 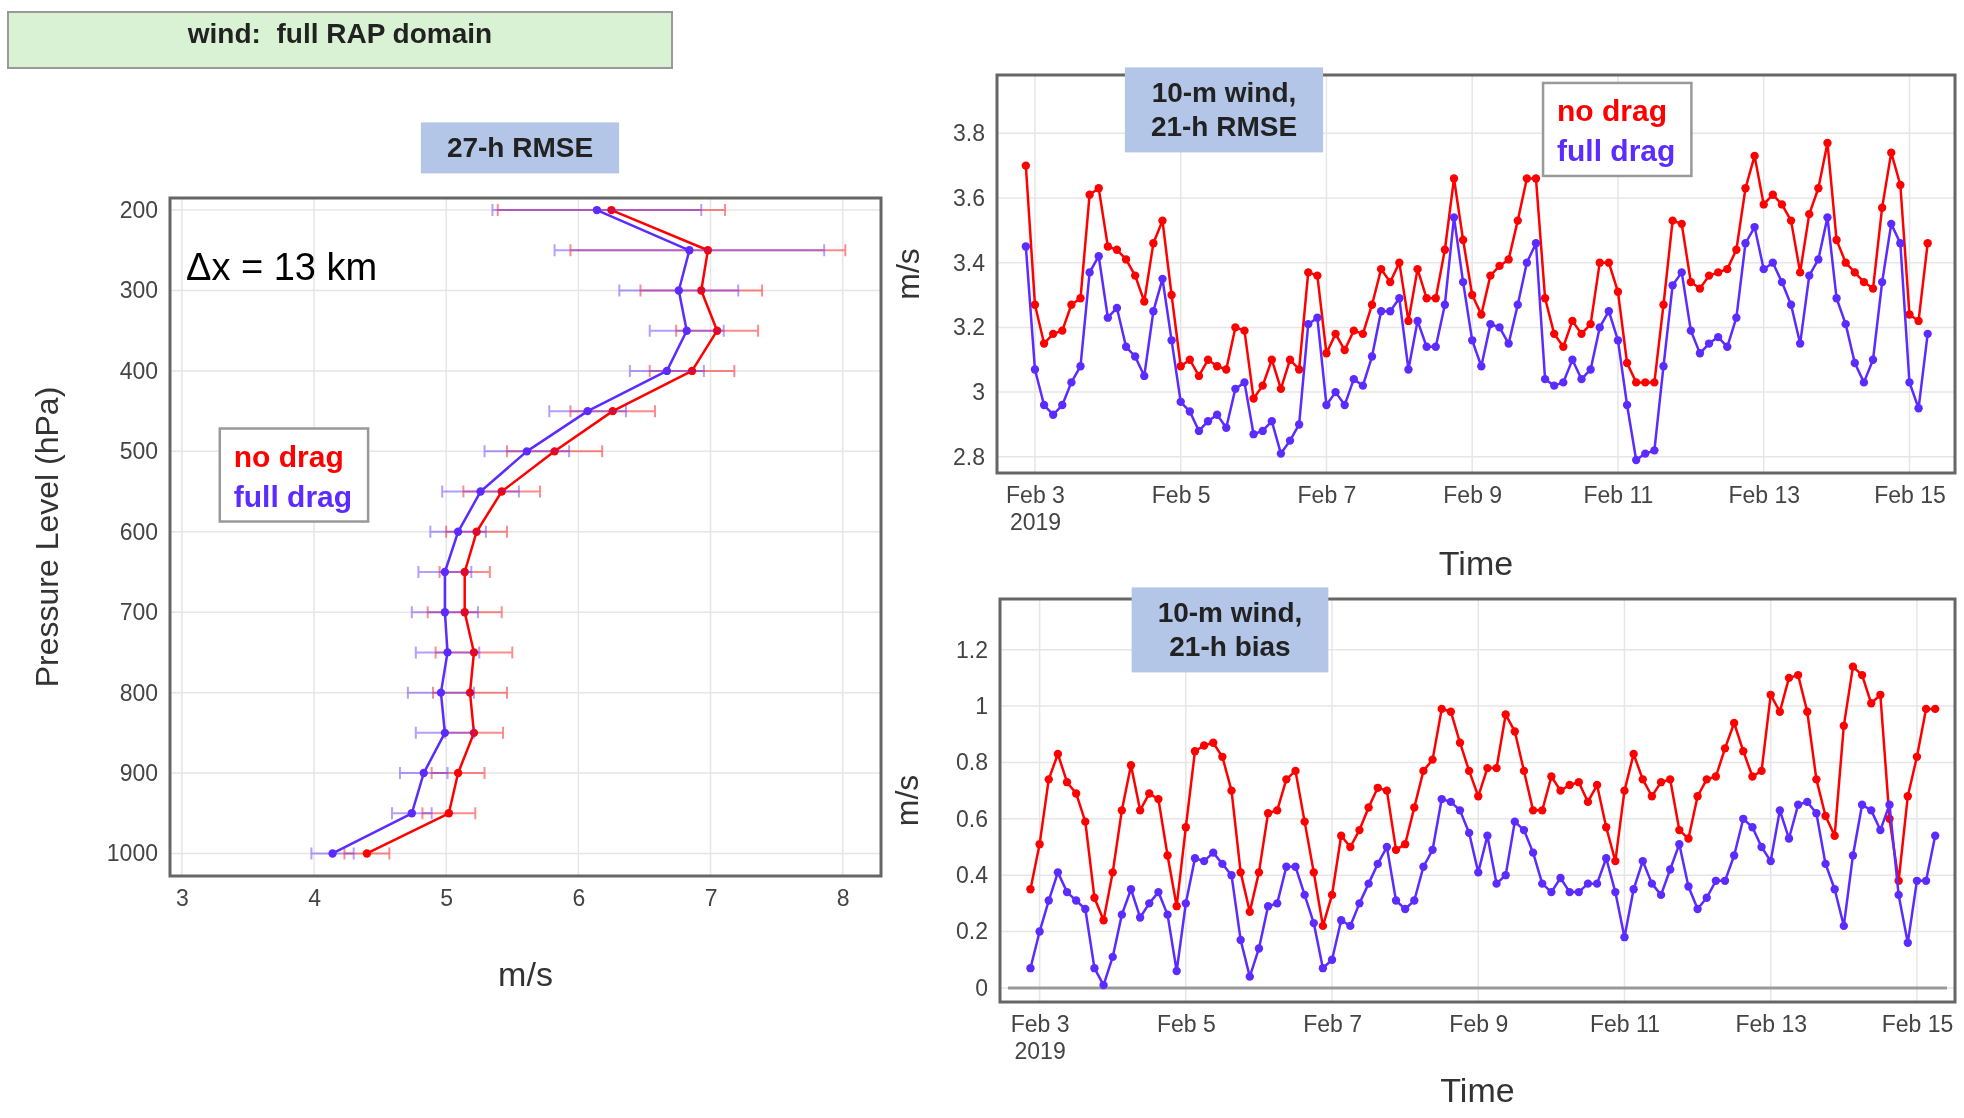 What do you see at coordinates (969, 262) in the screenshot?
I see `y-tick-label: 3.4` at bounding box center [969, 262].